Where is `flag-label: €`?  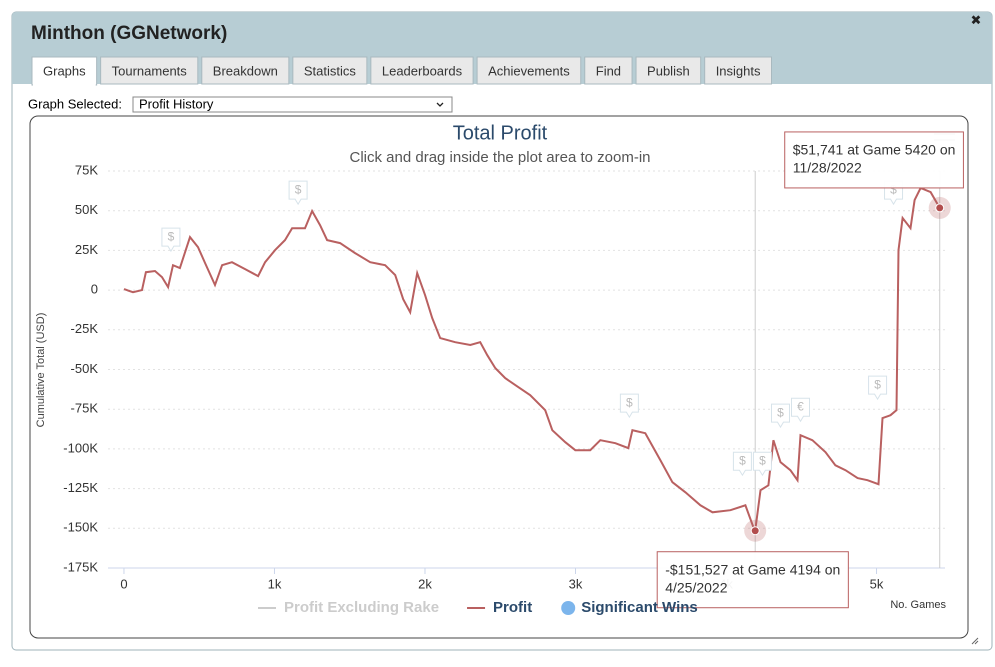 flag-label: € is located at coordinates (800, 406).